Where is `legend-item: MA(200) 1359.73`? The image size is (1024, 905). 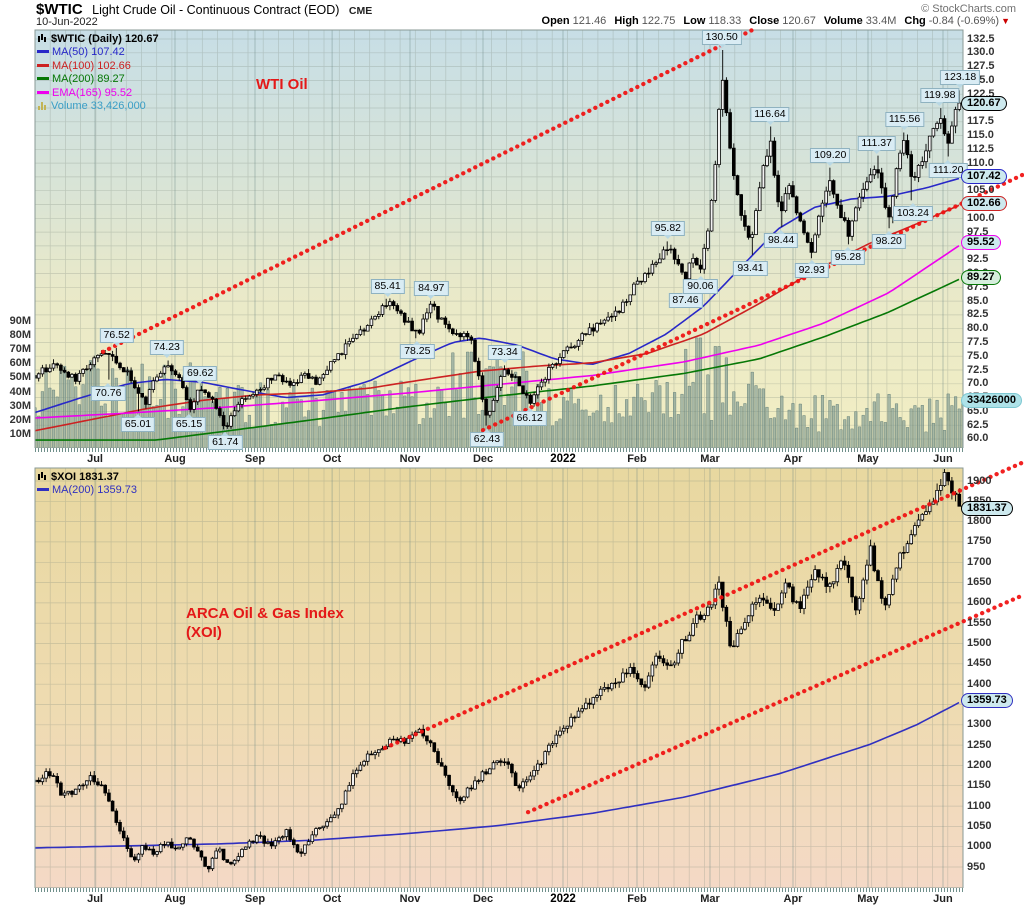
legend-item: MA(200) 1359.73 is located at coordinates (87, 490).